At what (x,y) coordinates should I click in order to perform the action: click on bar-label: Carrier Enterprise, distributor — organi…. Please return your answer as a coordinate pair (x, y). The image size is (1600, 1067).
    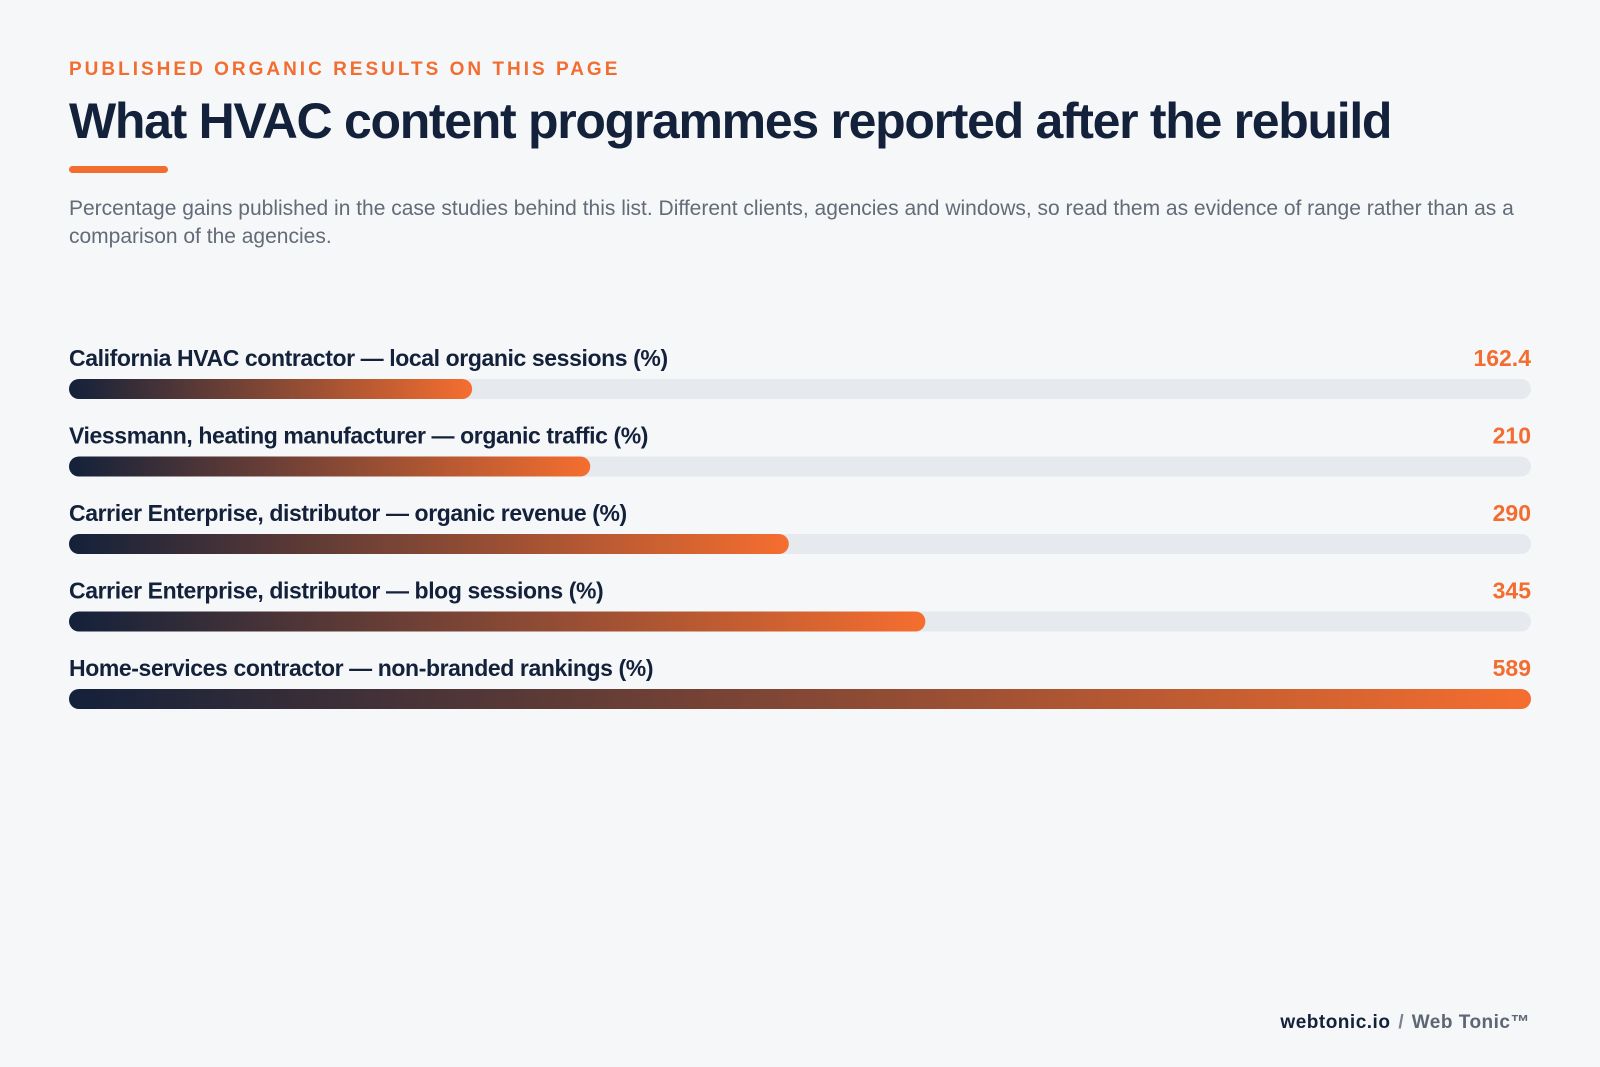
    Looking at the image, I should click on (348, 513).